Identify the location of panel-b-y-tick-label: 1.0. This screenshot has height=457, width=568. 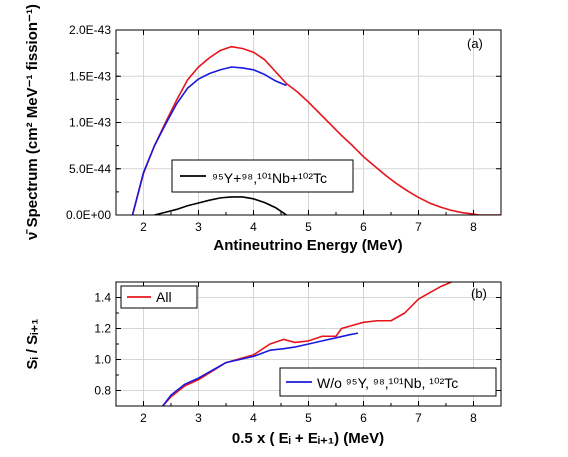
(102, 360).